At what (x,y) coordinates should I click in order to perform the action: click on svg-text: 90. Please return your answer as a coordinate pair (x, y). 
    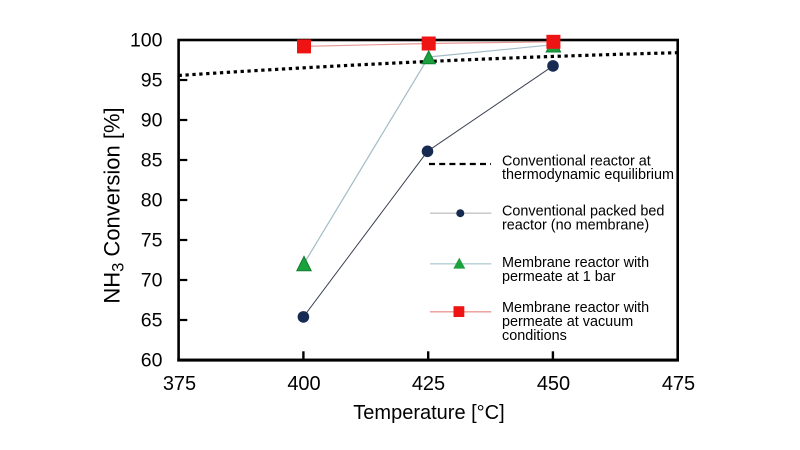
    Looking at the image, I should click on (152, 121).